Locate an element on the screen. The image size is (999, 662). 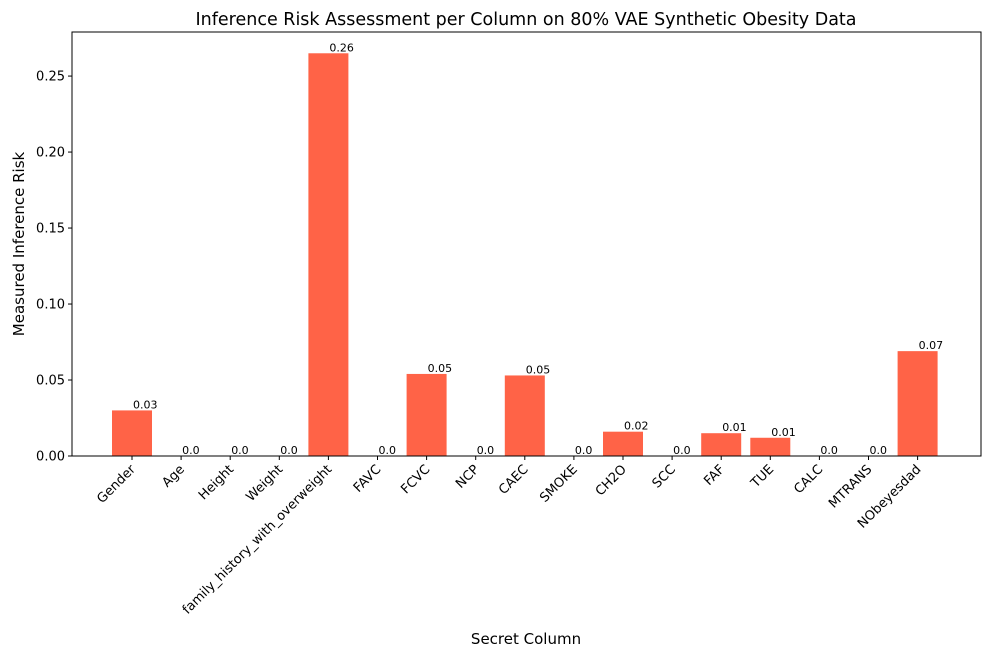
x-tick-label: FAF is located at coordinates (714, 475).